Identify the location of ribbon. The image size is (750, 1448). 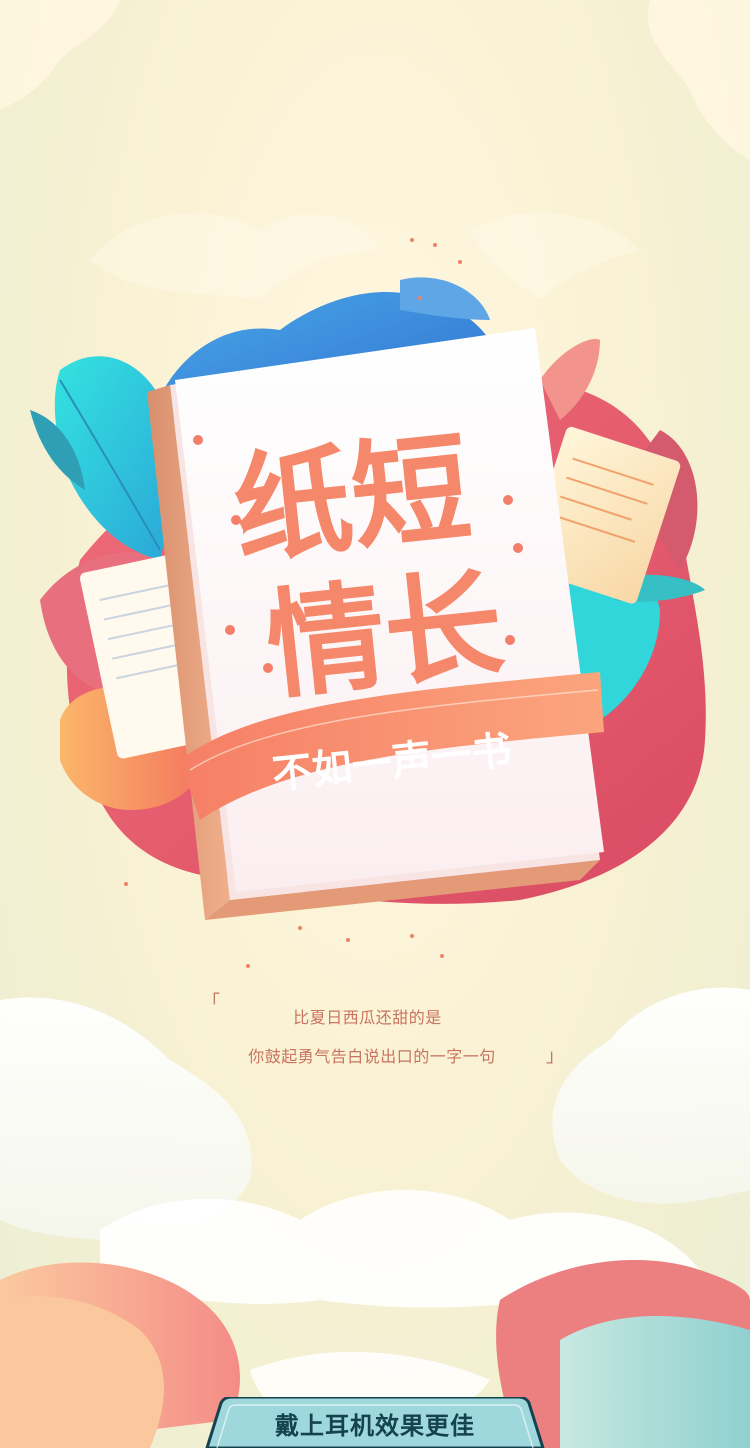
(392, 746).